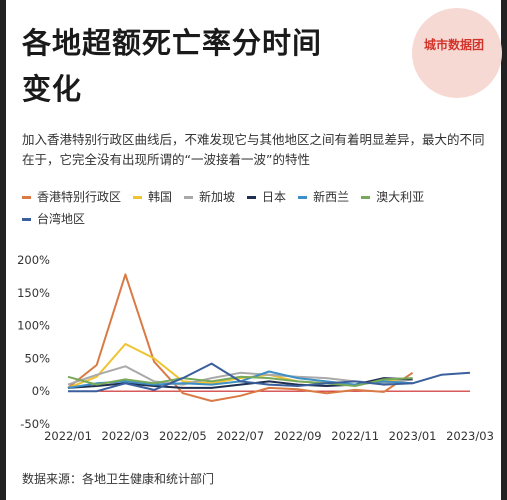 The image size is (507, 500). I want to click on legend-item: 新西兰, so click(323, 197).